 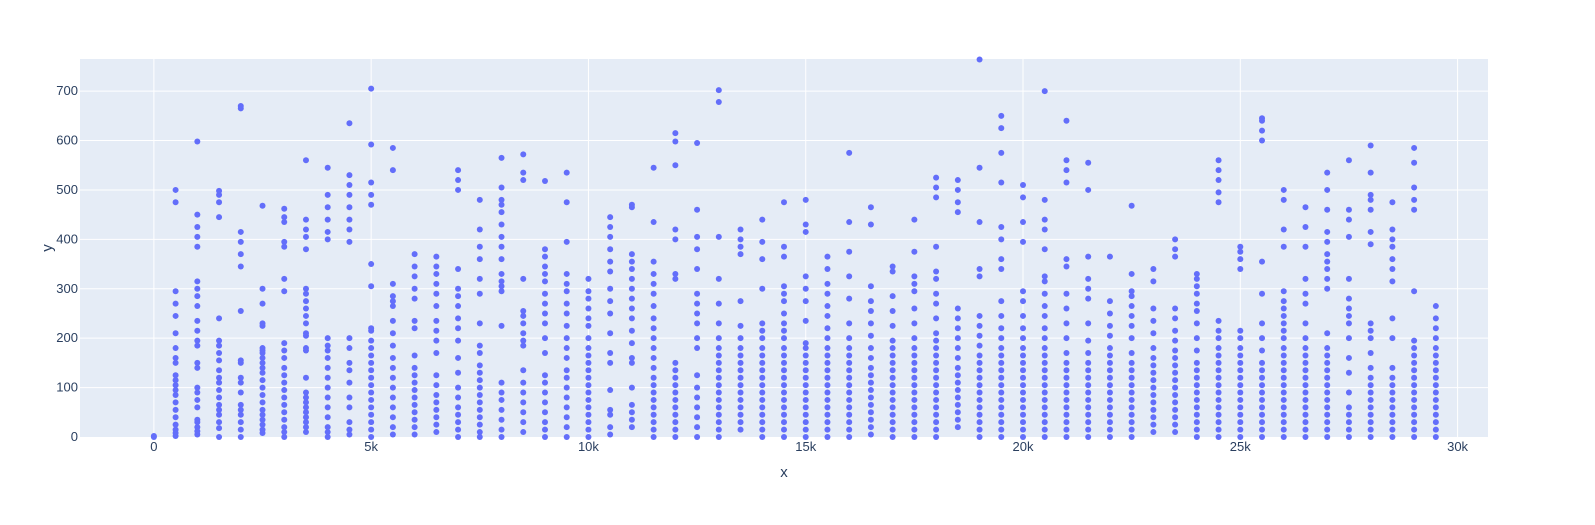 What do you see at coordinates (67, 140) in the screenshot?
I see `y-tick-label: 600` at bounding box center [67, 140].